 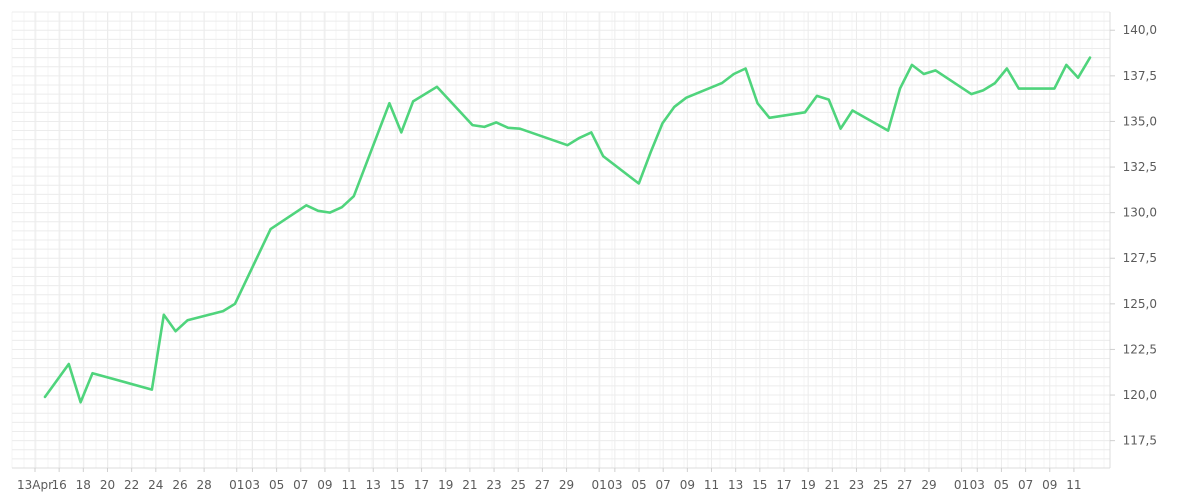 What do you see at coordinates (1140, 121) in the screenshot?
I see `y-tick-label: 135,0` at bounding box center [1140, 121].